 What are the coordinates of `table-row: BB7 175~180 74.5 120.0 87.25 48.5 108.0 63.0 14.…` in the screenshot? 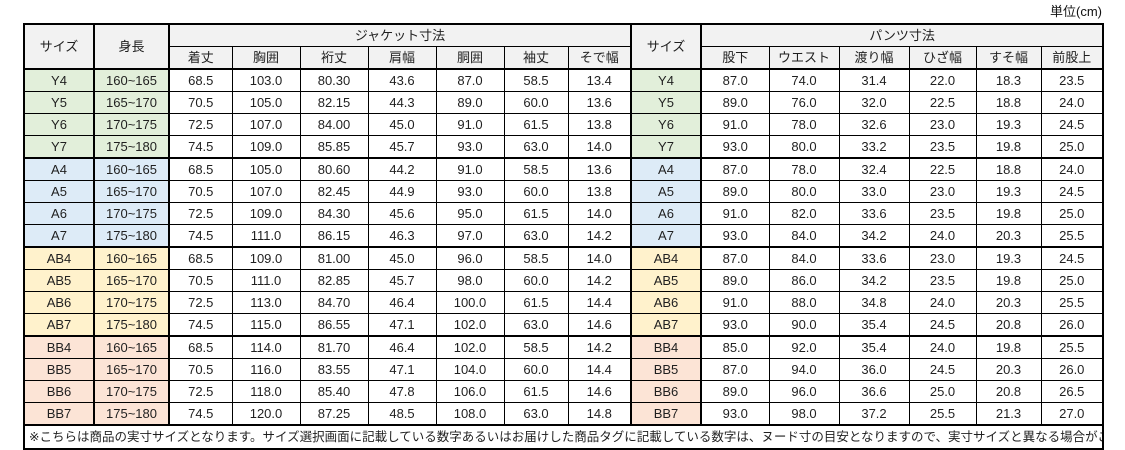 It's located at (563, 414).